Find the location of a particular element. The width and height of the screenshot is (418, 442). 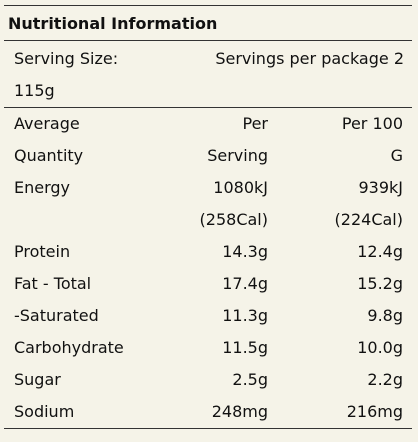

cell-value: 2.5g is located at coordinates (250, 379).